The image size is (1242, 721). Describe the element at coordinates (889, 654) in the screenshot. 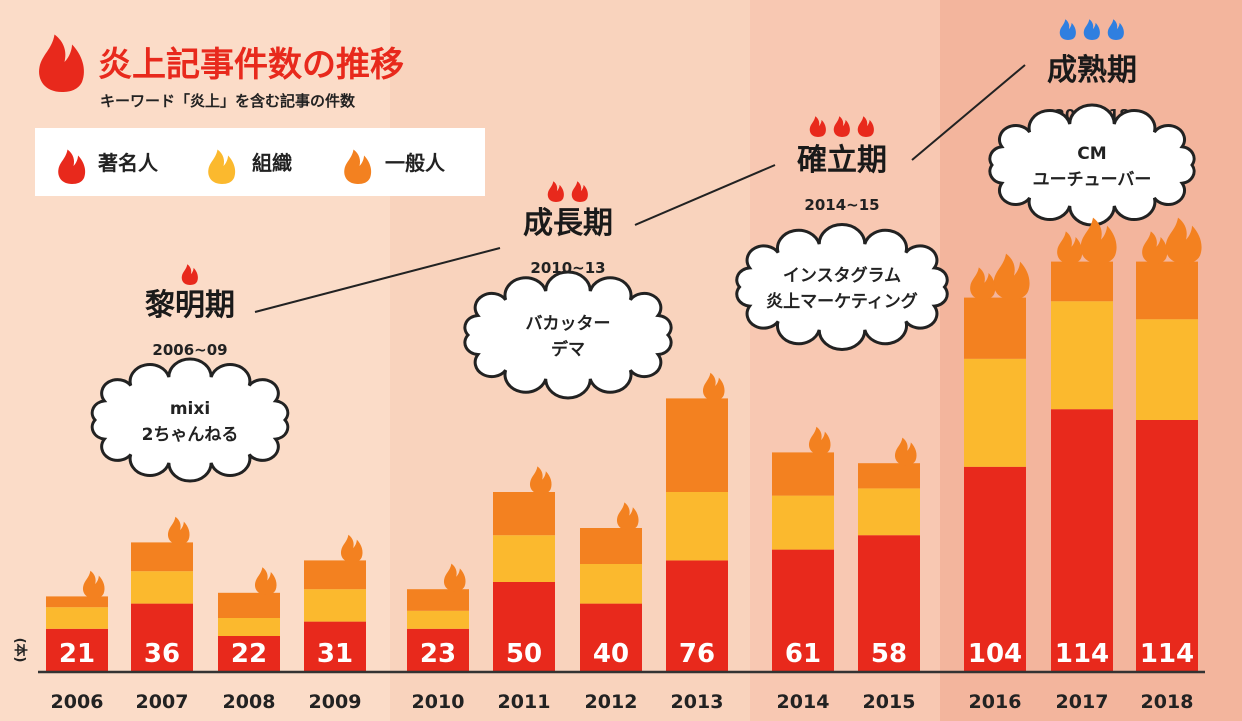

I see `bar-total-label: 58` at that location.